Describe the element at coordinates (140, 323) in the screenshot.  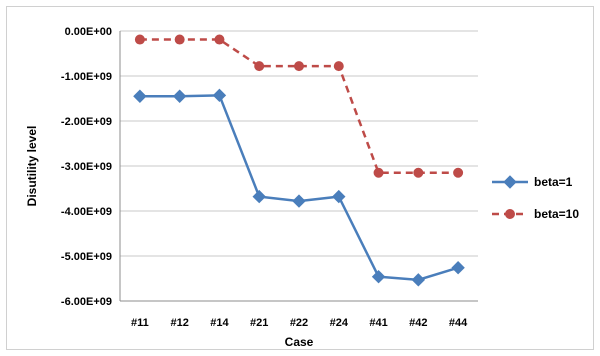
I see `x-tick-label: #11` at that location.